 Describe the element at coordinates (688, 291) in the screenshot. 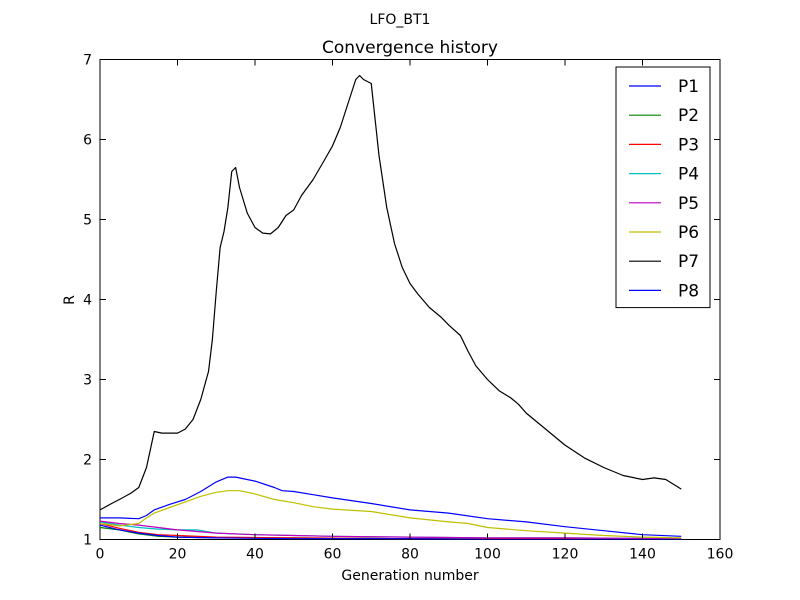

I see `legend-label: P8` at that location.